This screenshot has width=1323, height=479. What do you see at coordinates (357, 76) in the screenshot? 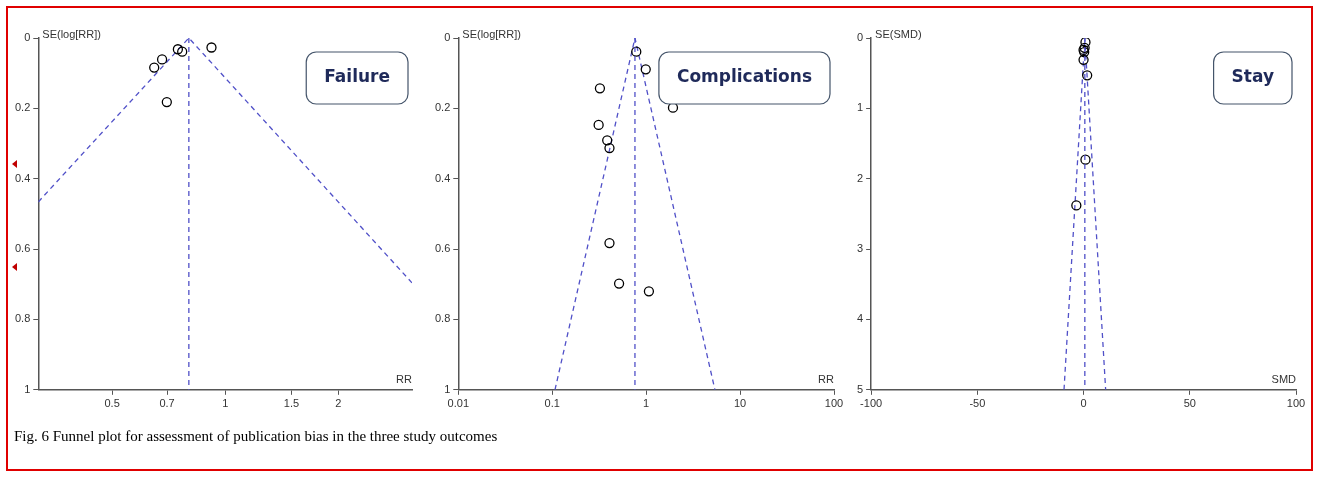
I see `annotation: Failure` at bounding box center [357, 76].